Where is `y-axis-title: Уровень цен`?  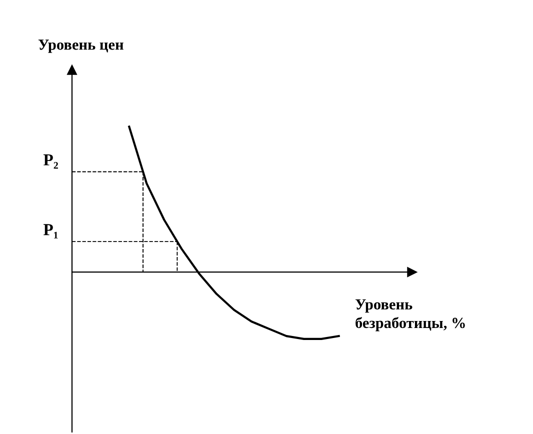 y-axis-title: Уровень цен is located at coordinates (81, 46).